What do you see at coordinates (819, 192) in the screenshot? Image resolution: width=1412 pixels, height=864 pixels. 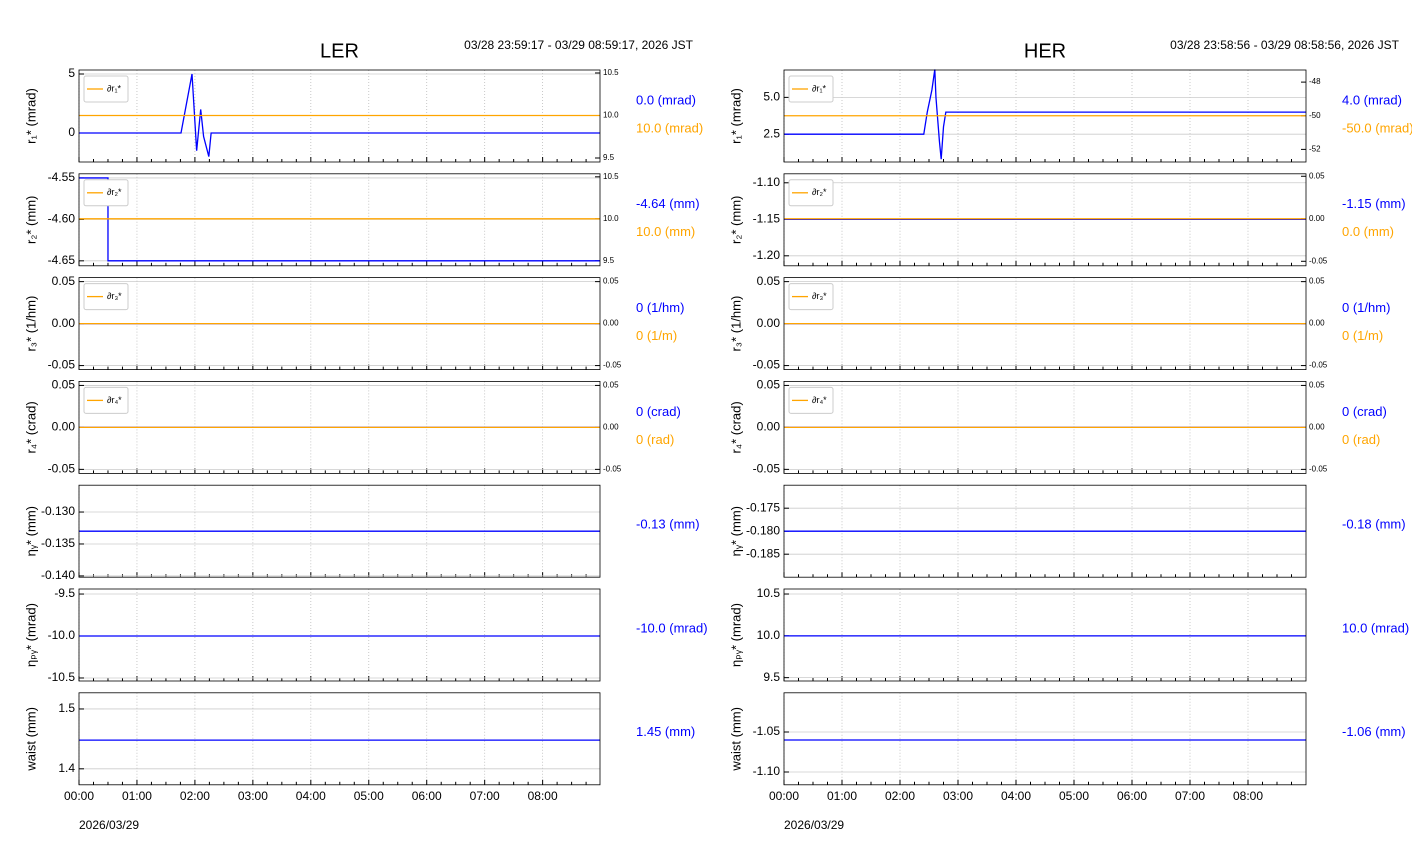 I see `legend-label: ∂r₂*` at bounding box center [819, 192].